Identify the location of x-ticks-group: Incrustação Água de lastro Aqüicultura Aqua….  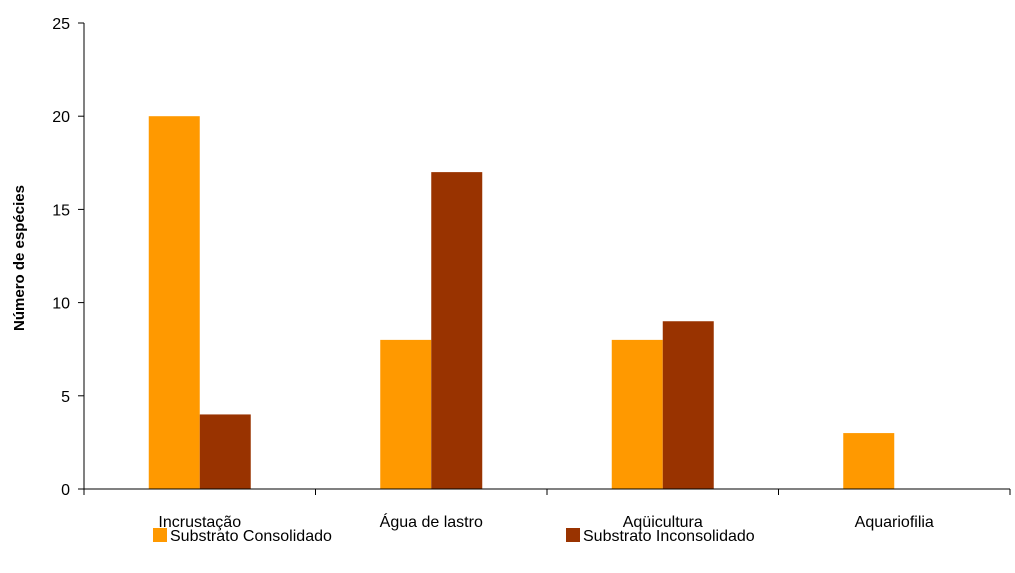
(547, 510).